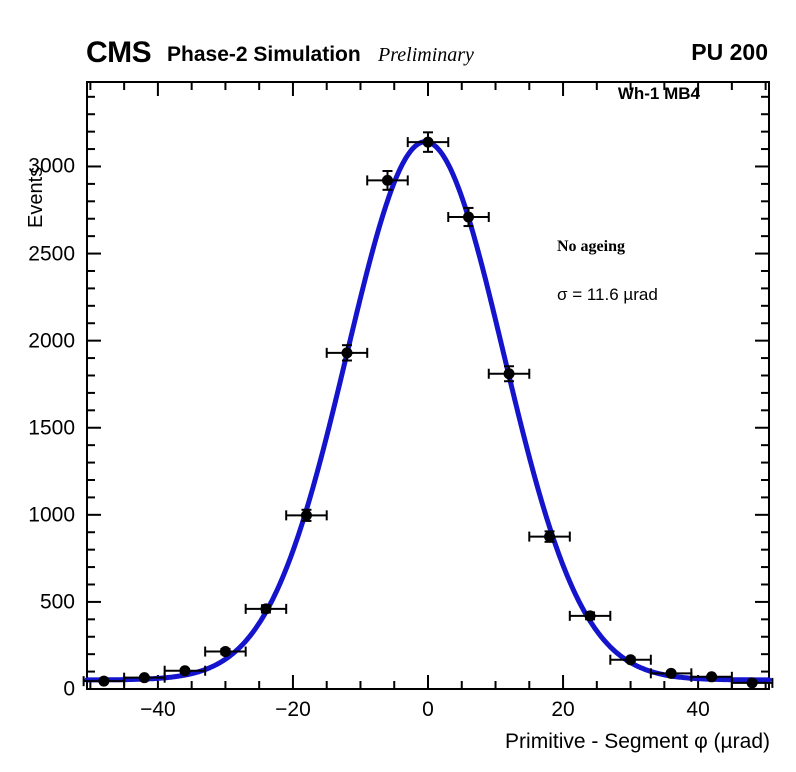 The image size is (796, 772). Describe the element at coordinates (658, 93) in the screenshot. I see `chamber-label: Wh-1 MB4` at that location.